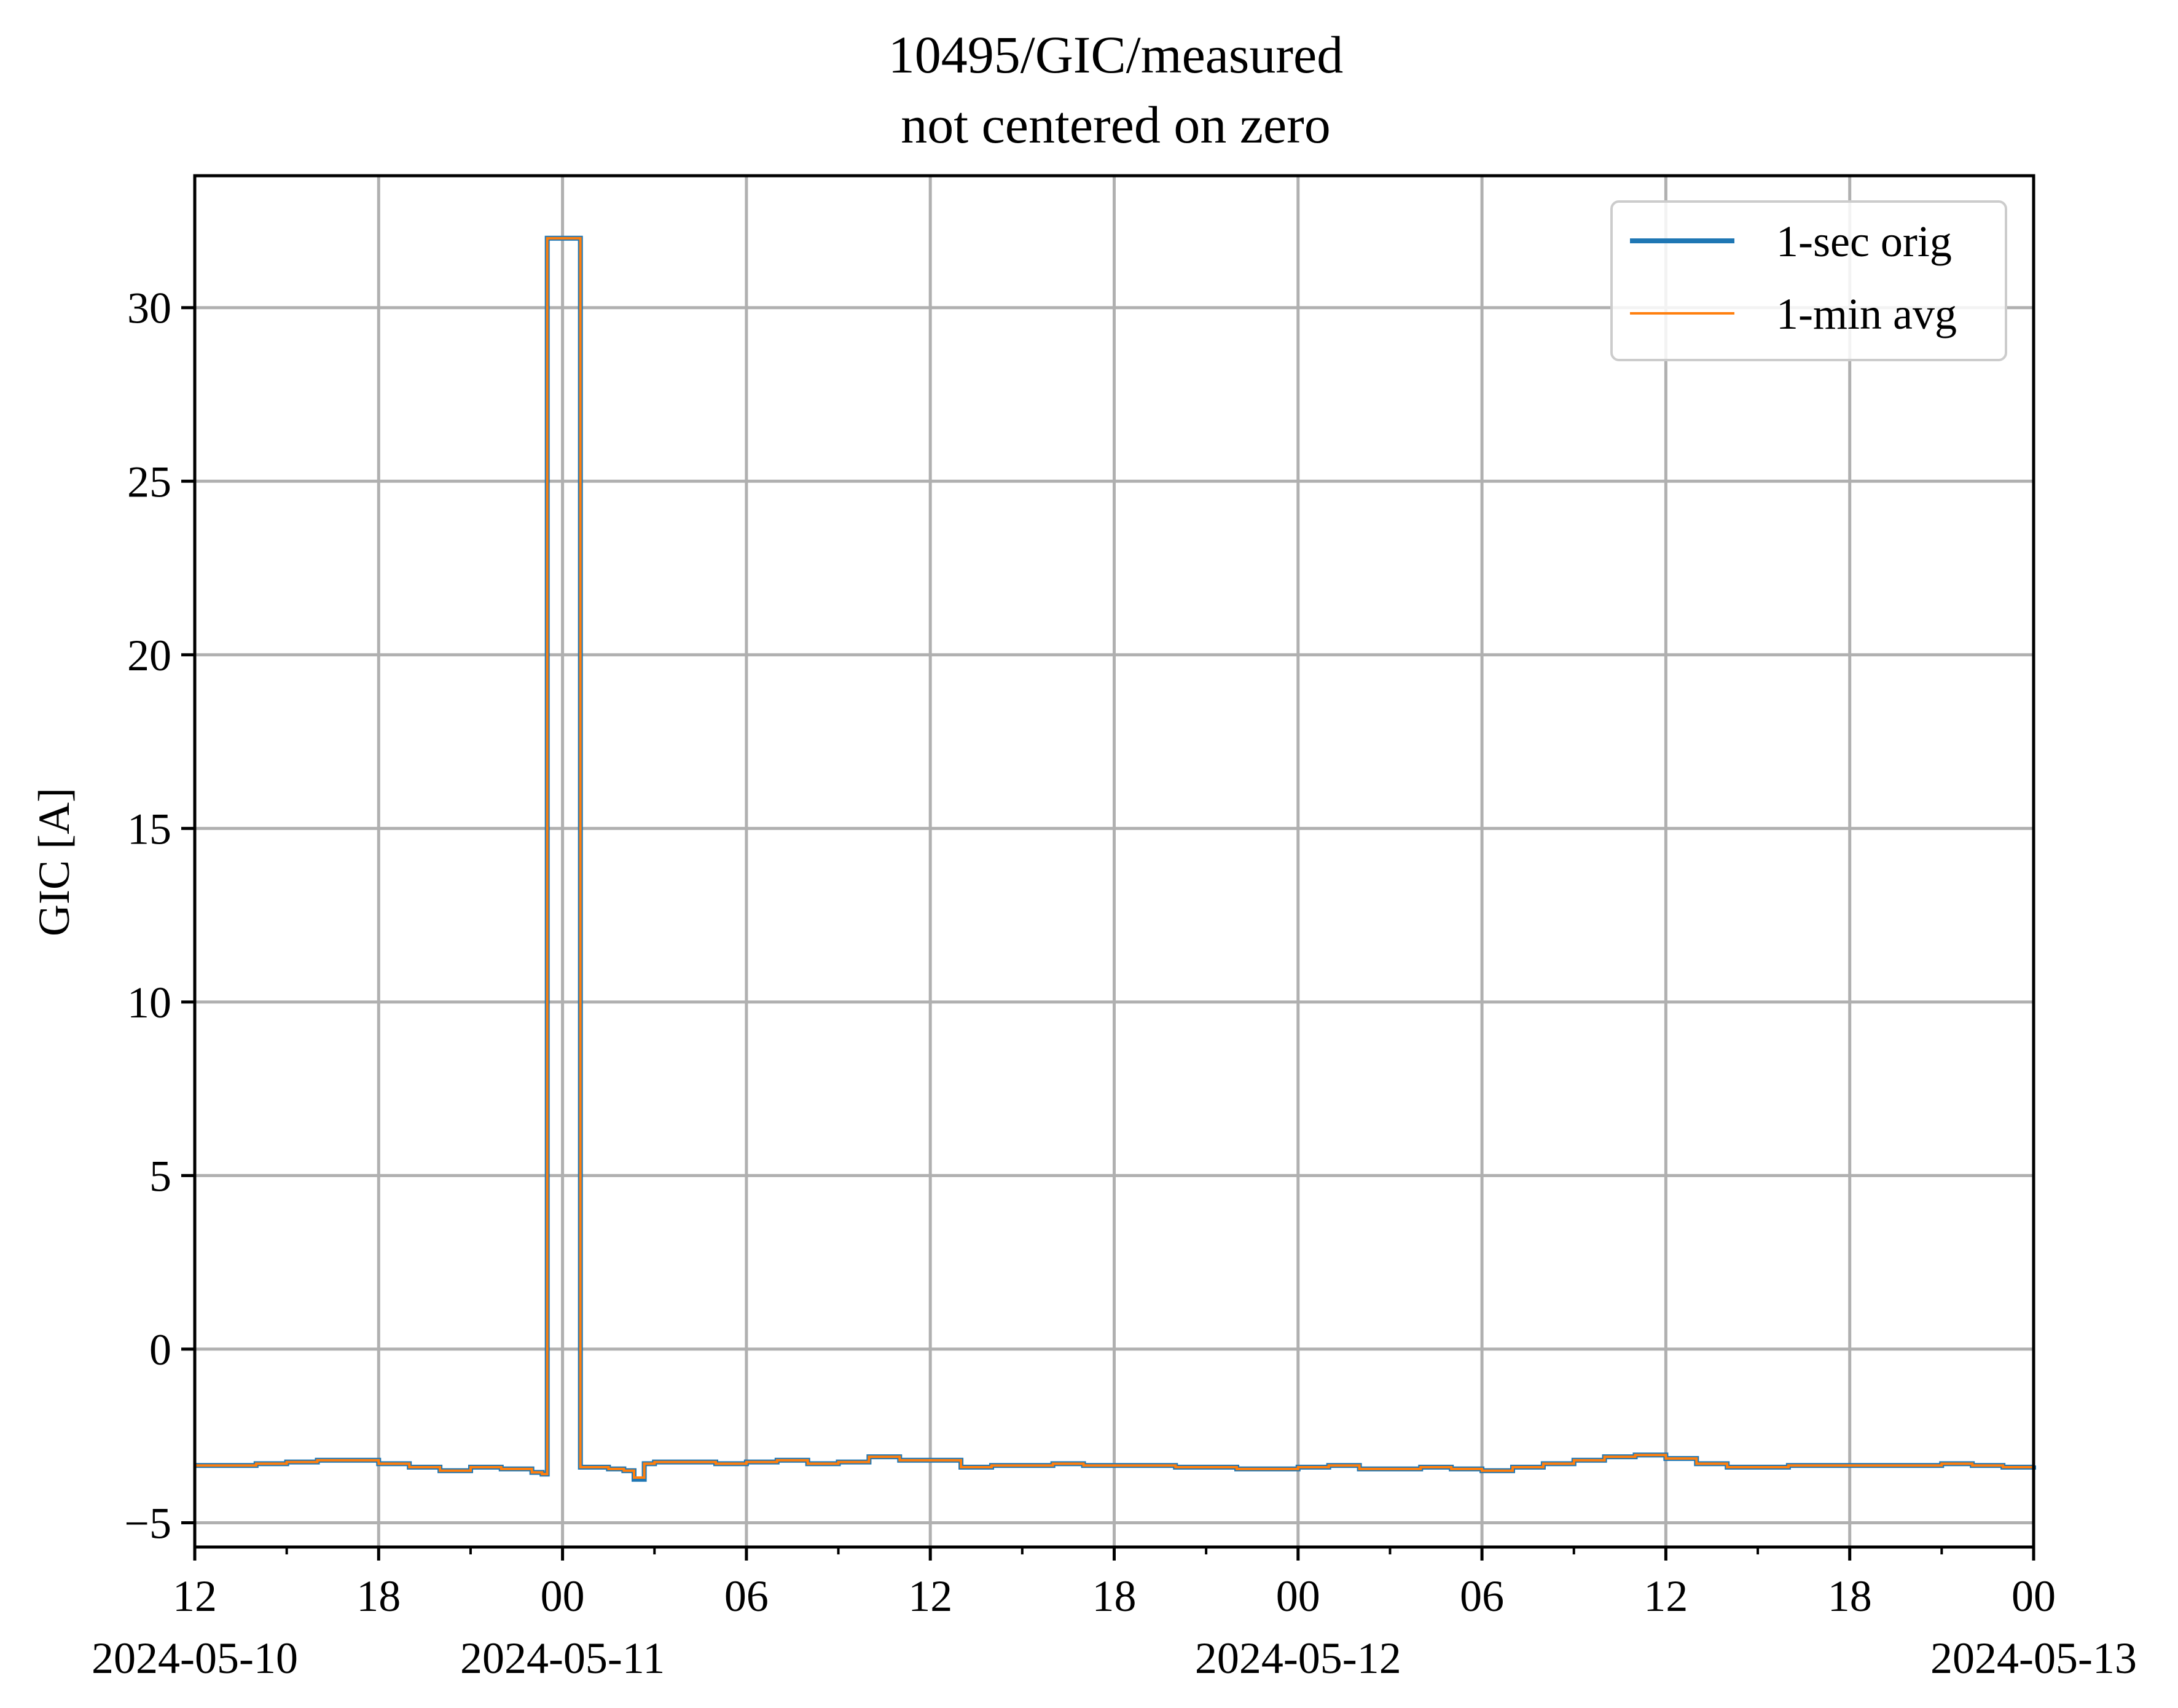 The height and width of the screenshot is (1708, 2178). Describe the element at coordinates (149, 829) in the screenshot. I see `y-tick-label: 15` at that location.